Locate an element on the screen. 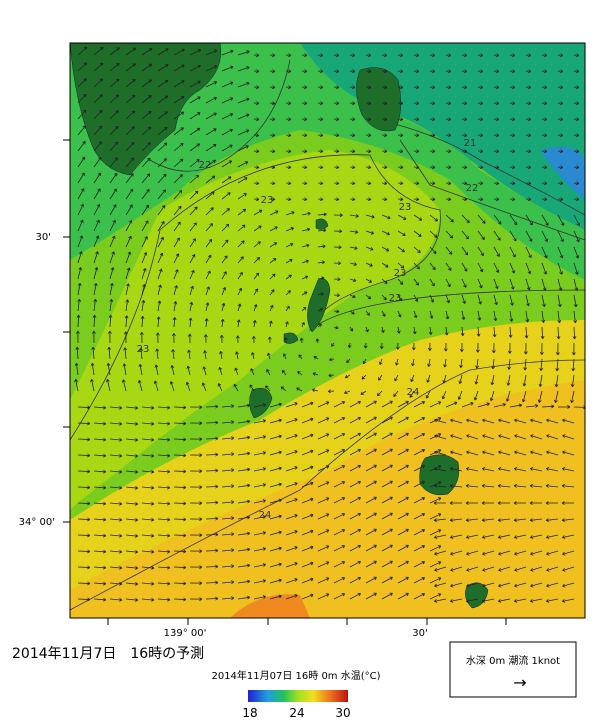 The image size is (596, 726). lat-label: 30' is located at coordinates (43, 237).